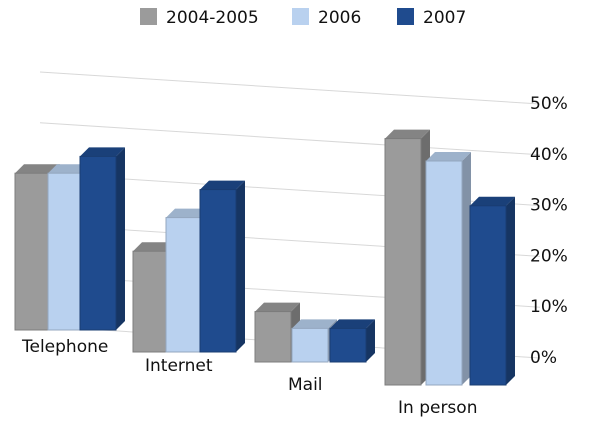 Image resolution: width=605 pixels, height=425 pixels. What do you see at coordinates (444, 18) in the screenshot?
I see `legend-label: 2007` at bounding box center [444, 18].